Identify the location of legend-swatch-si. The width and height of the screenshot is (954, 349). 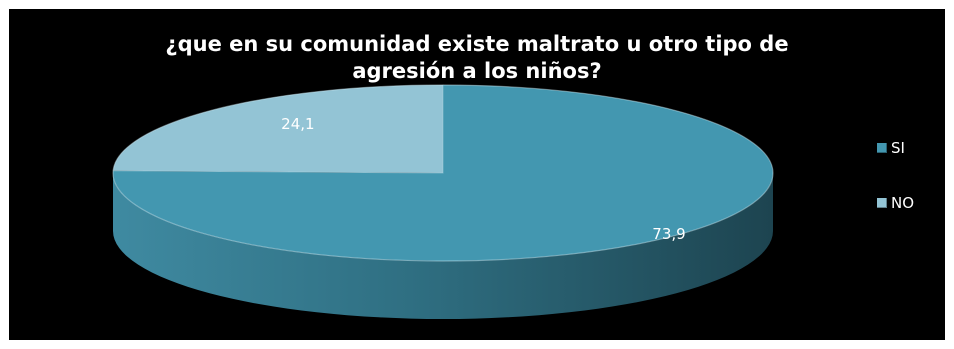
(882, 148).